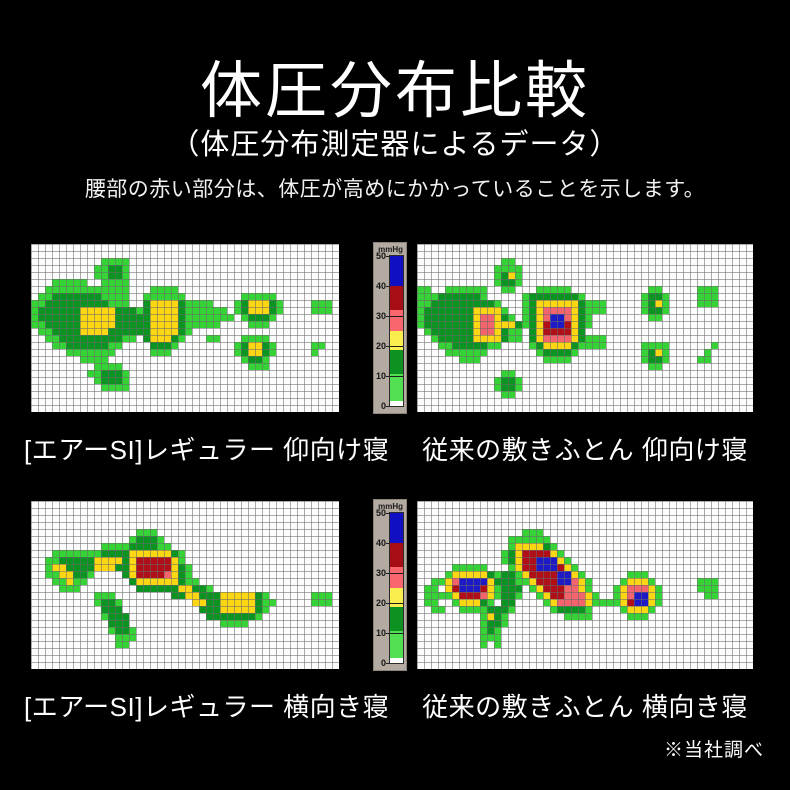  I want to click on page-subtitle: （体圧分布測定器によるデータ）, so click(395, 145).